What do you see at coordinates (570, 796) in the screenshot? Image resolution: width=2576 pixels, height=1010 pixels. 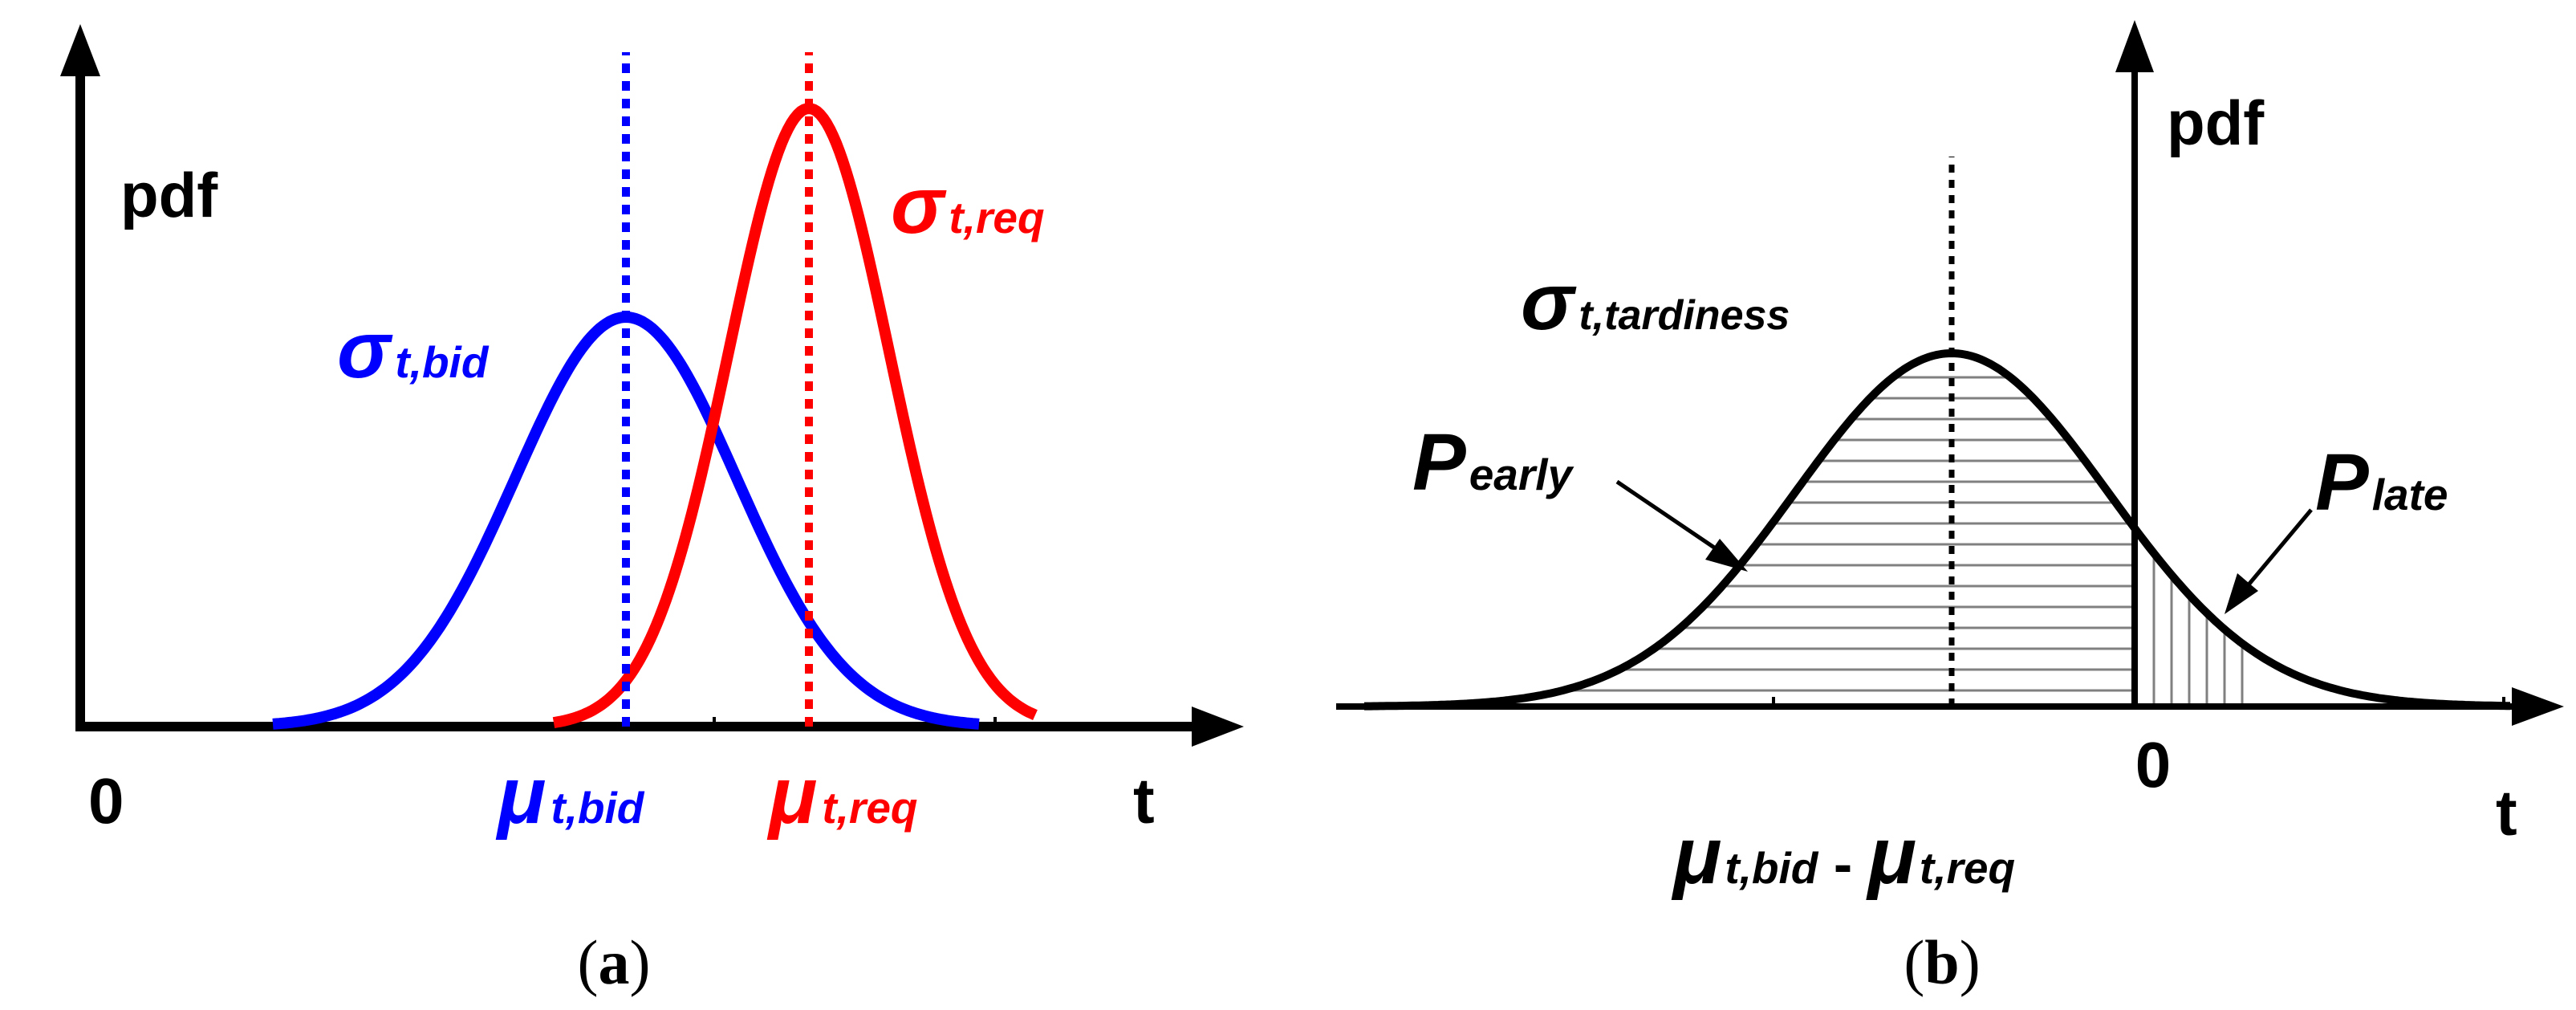 I see `mu-bid-label: μ t,bid` at bounding box center [570, 796].